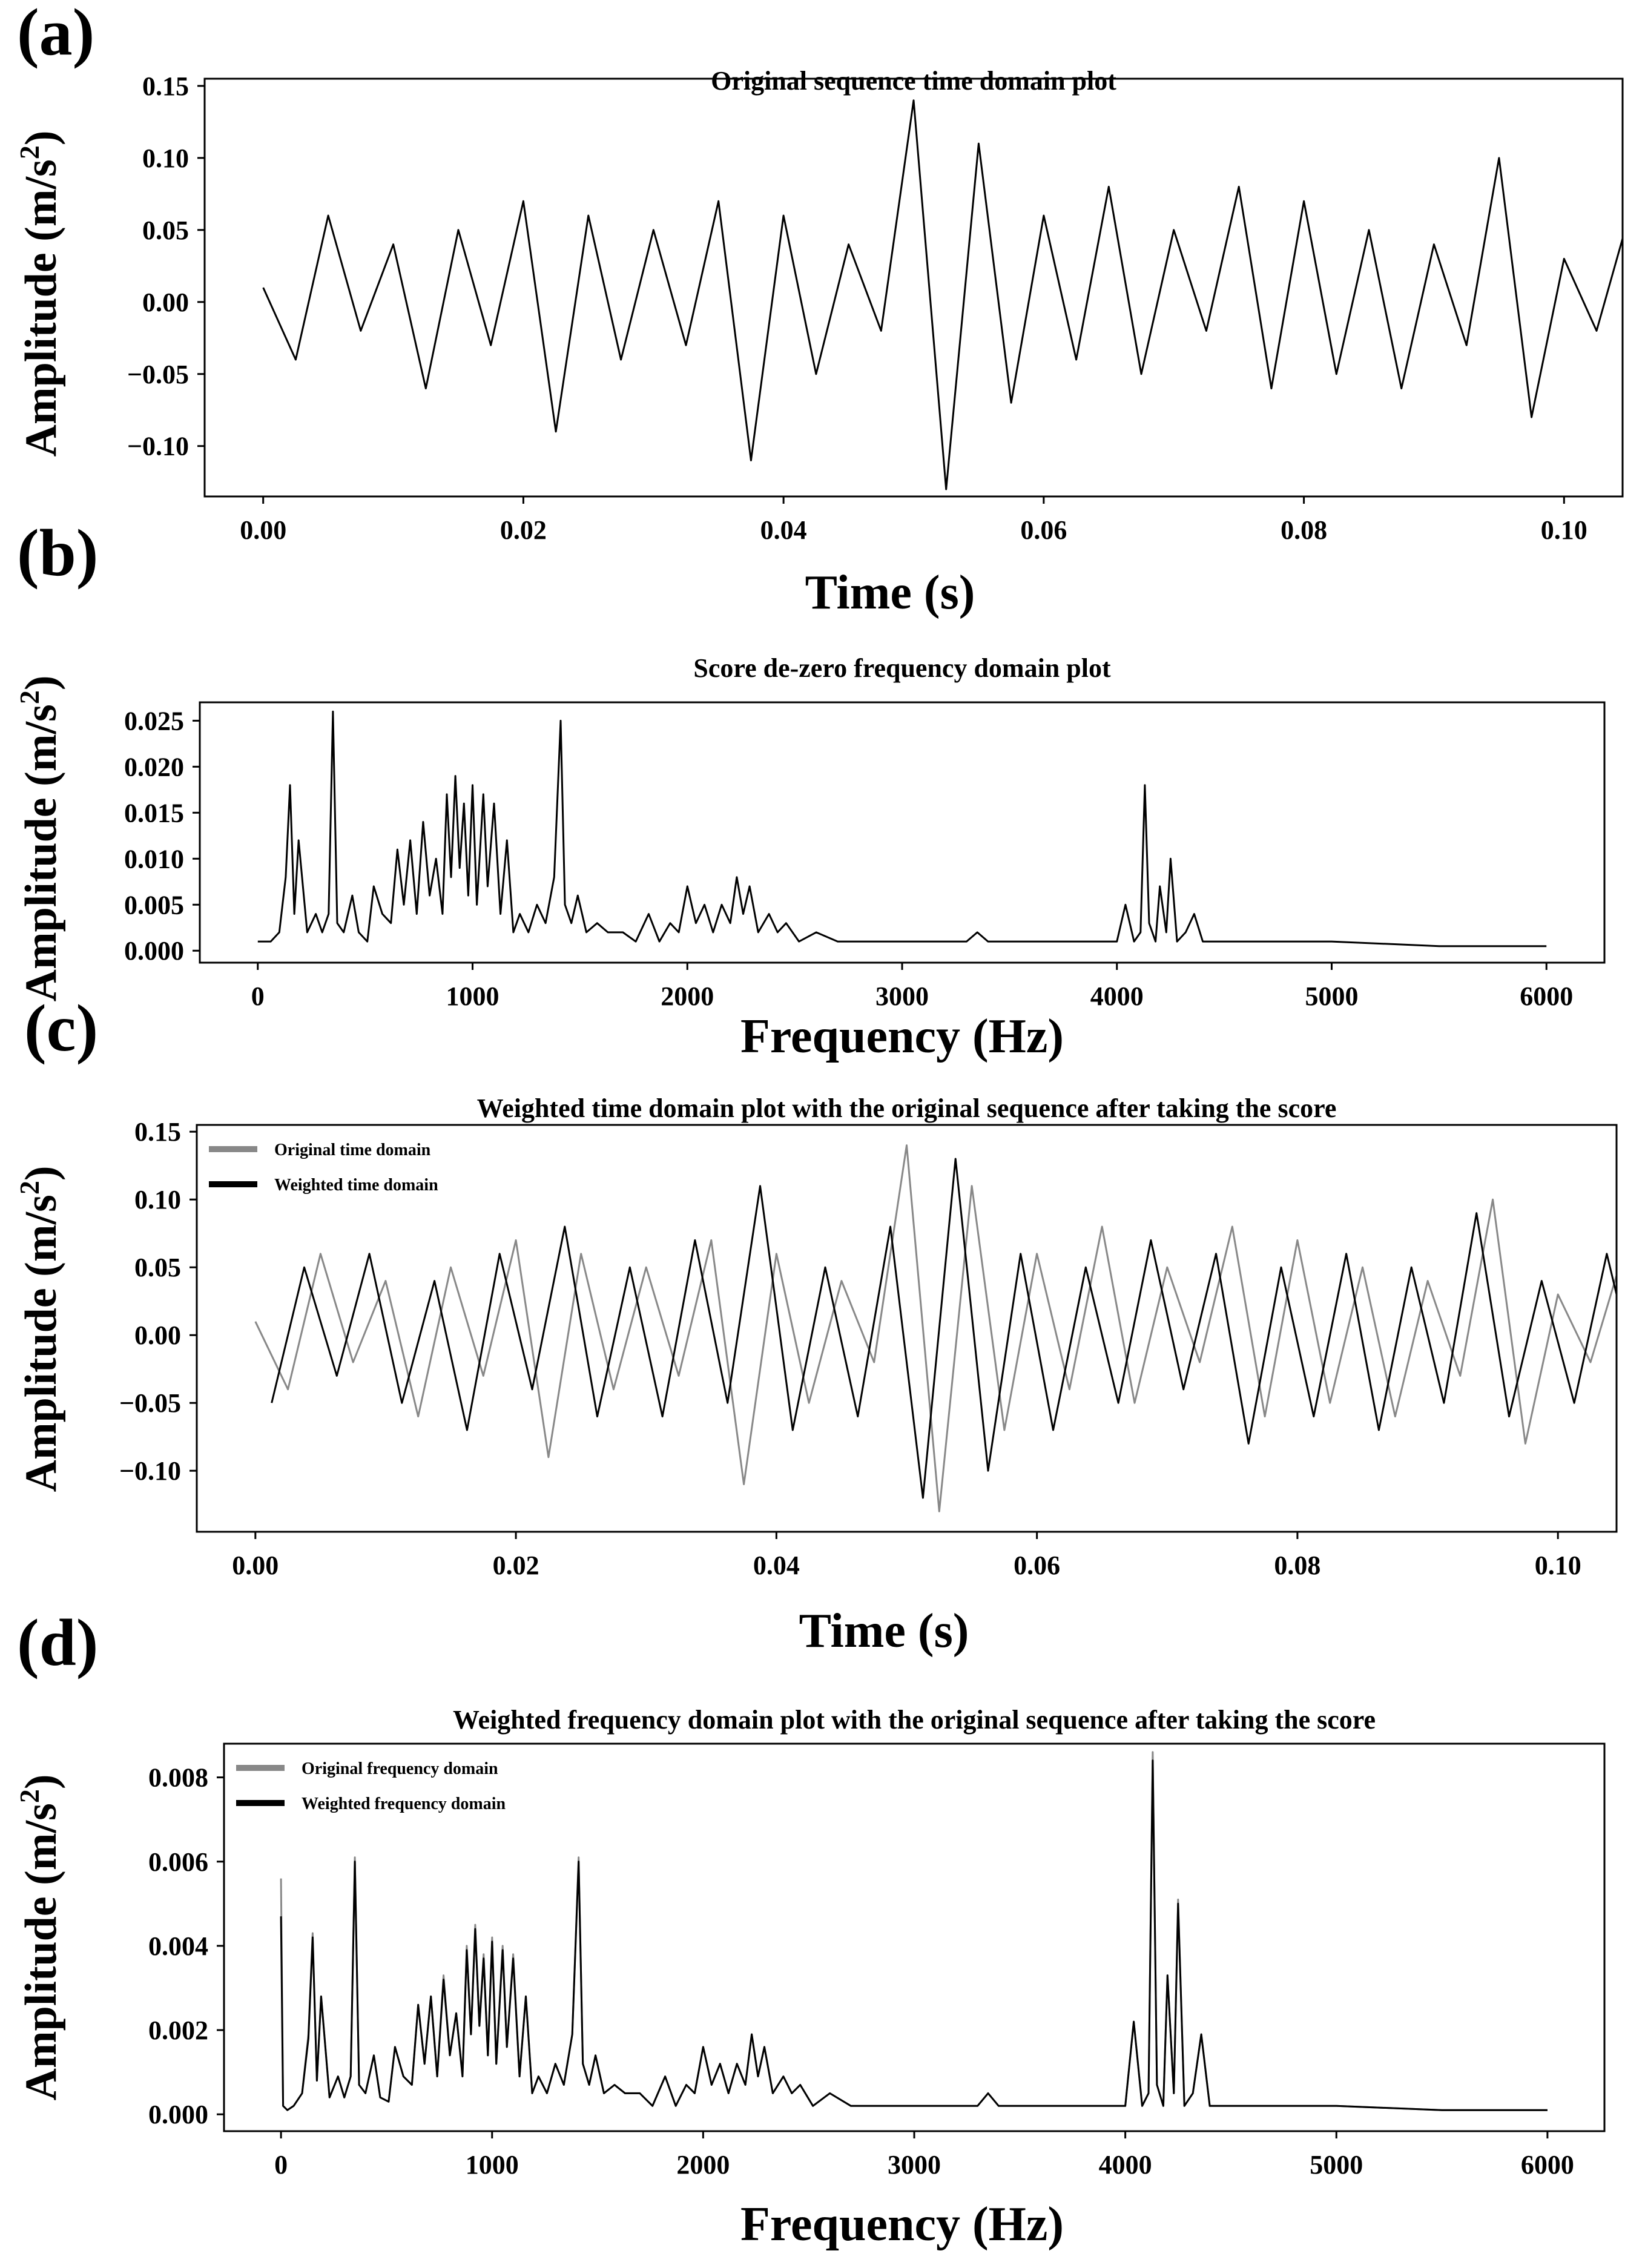 The image size is (1645, 2268). Describe the element at coordinates (57, 553) in the screenshot. I see `panel-label-b: (b)` at that location.